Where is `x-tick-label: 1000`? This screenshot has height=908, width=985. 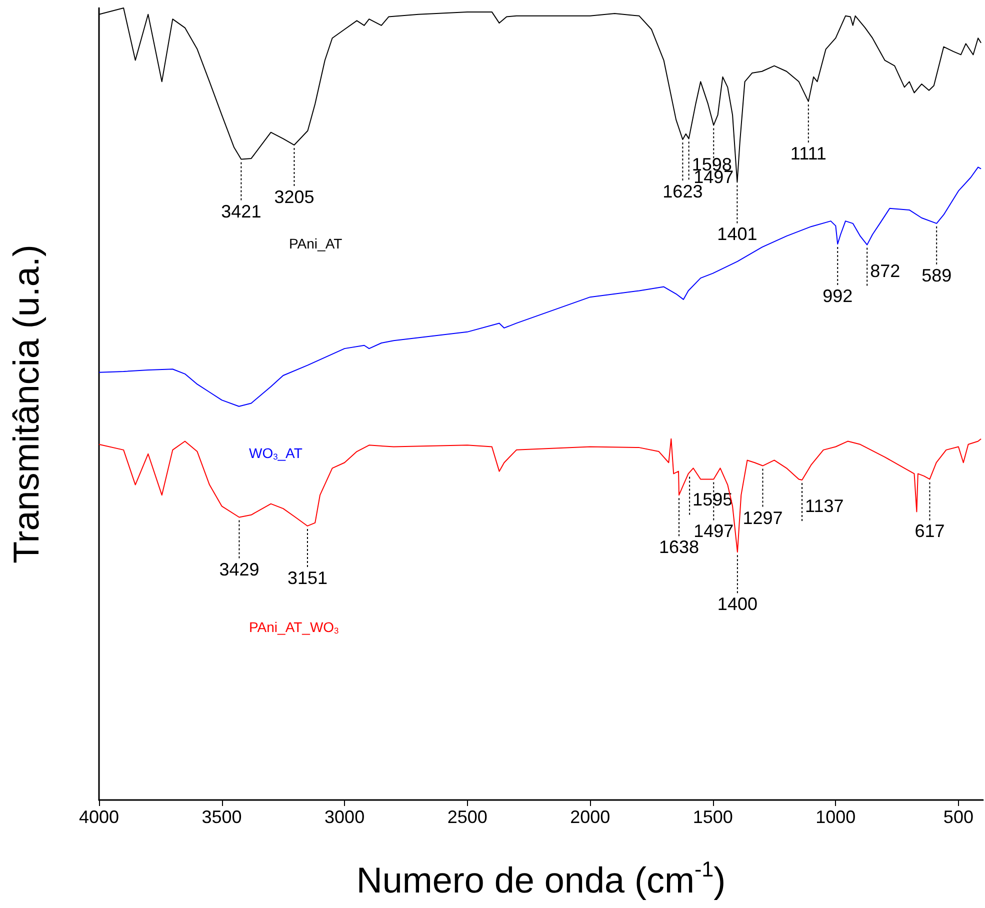
x-tick-label: 1000 is located at coordinates (836, 817).